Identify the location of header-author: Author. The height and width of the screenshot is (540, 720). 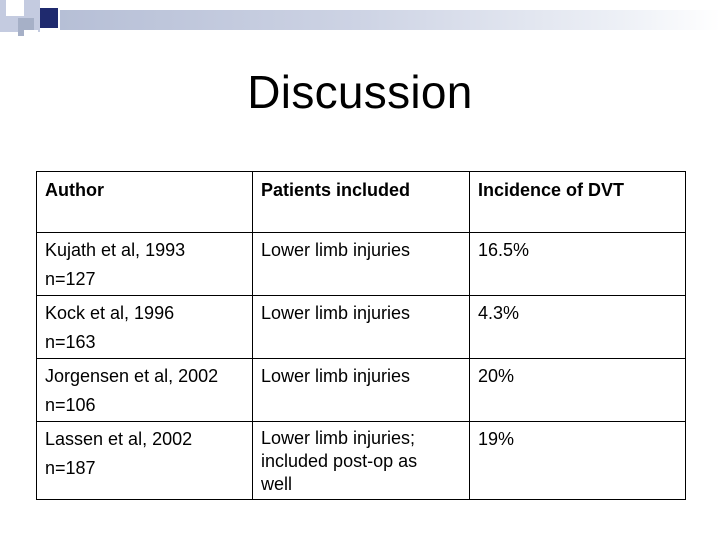
(144, 202).